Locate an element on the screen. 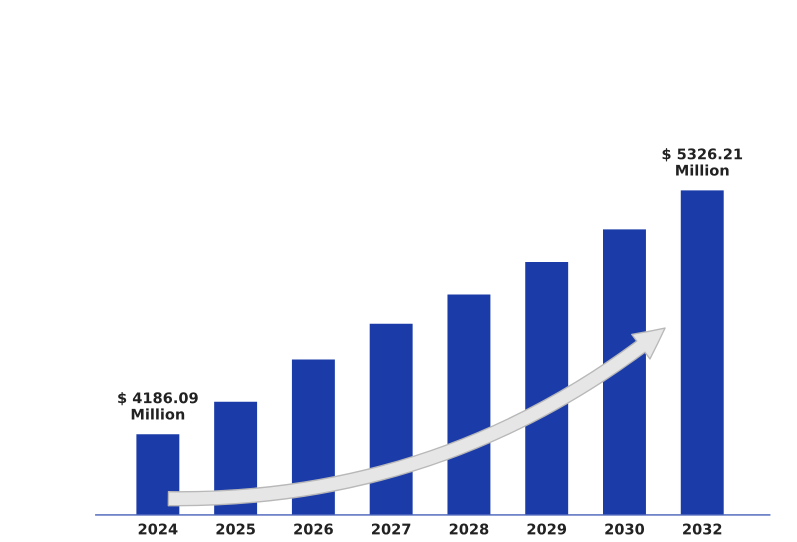  x-tick-label: 2030 is located at coordinates (624, 529).